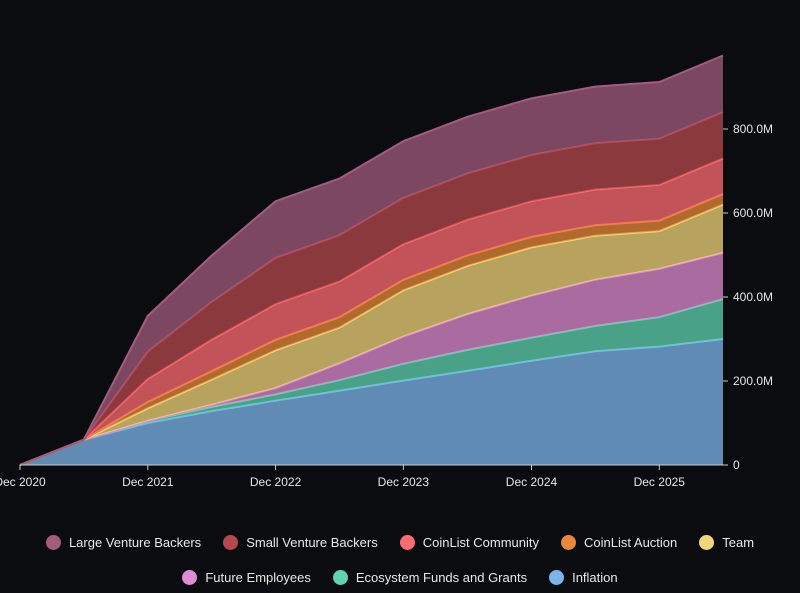 The width and height of the screenshot is (800, 593). Describe the element at coordinates (258, 577) in the screenshot. I see `legend-label: Future Employees` at that location.